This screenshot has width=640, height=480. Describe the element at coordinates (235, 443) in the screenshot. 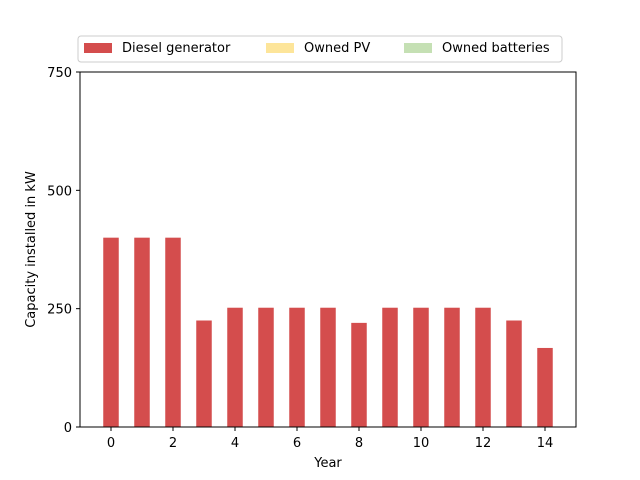

I see `x-tick-label: 4` at that location.